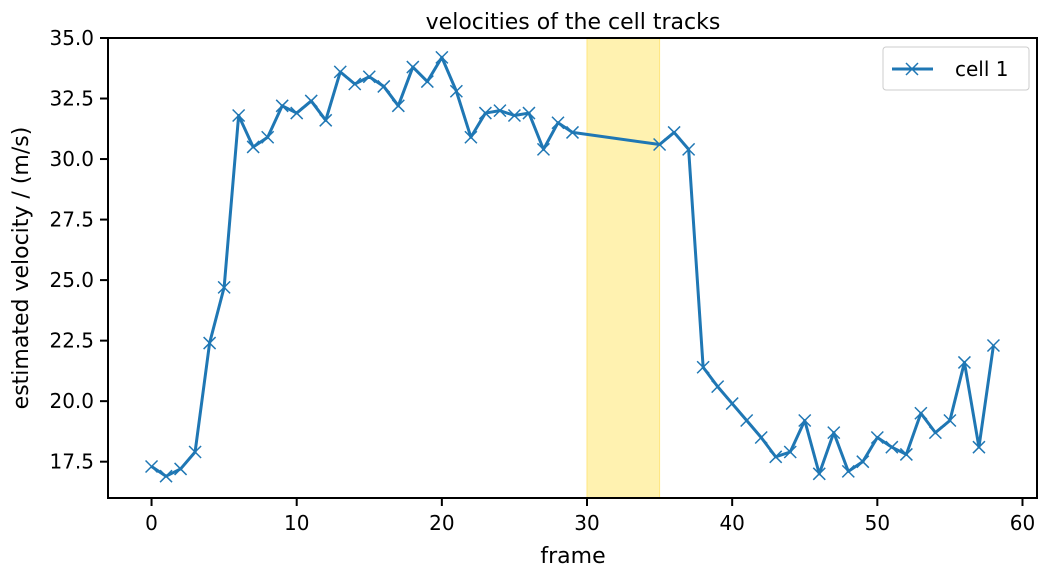 Image resolution: width=1049 pixels, height=579 pixels. What do you see at coordinates (71, 401) in the screenshot?
I see `y-tick-label: 20.0` at bounding box center [71, 401].